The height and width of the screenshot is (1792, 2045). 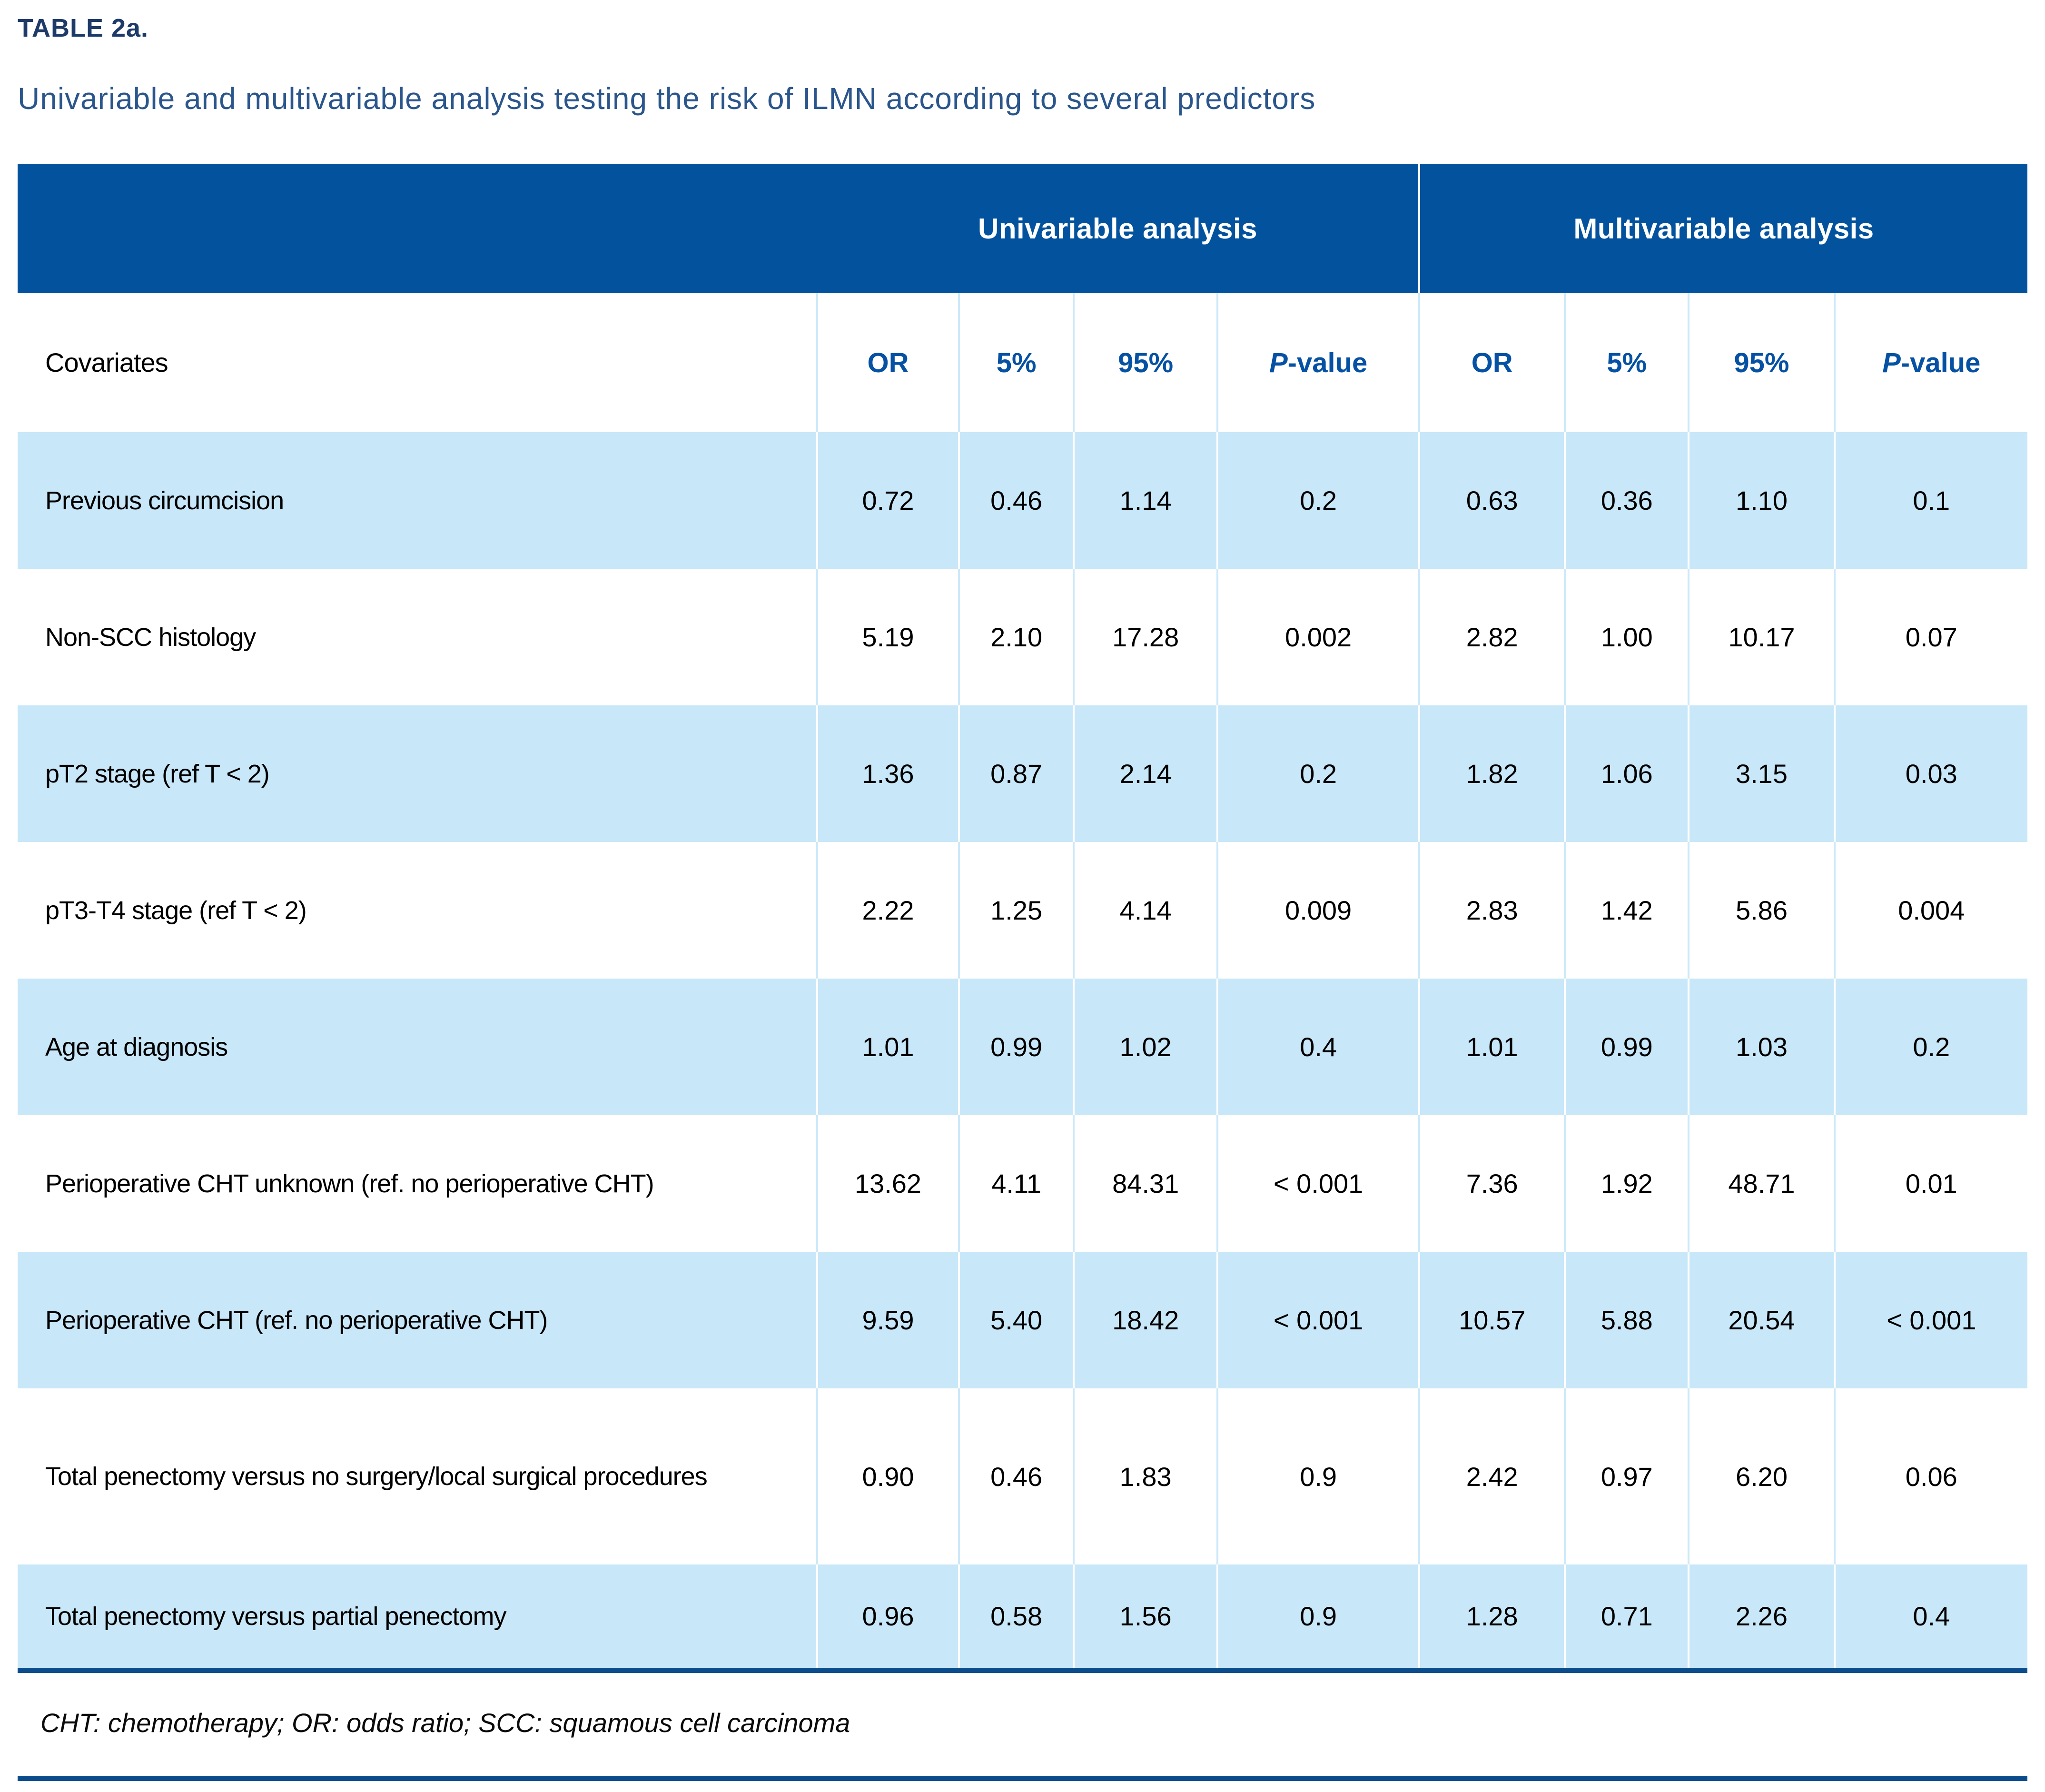 I want to click on value-cell: 5.88, so click(x=1626, y=1320).